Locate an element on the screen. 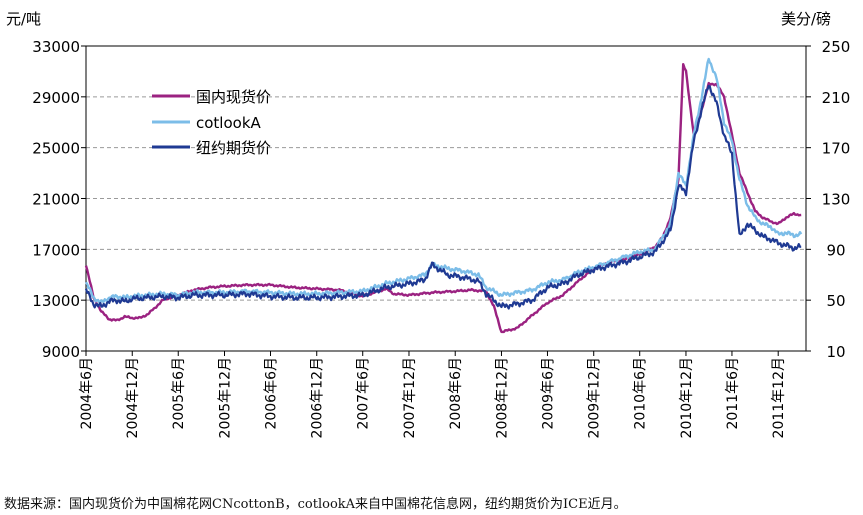 This screenshot has width=863, height=515. y-right-tick-label: 210 is located at coordinates (836, 98).